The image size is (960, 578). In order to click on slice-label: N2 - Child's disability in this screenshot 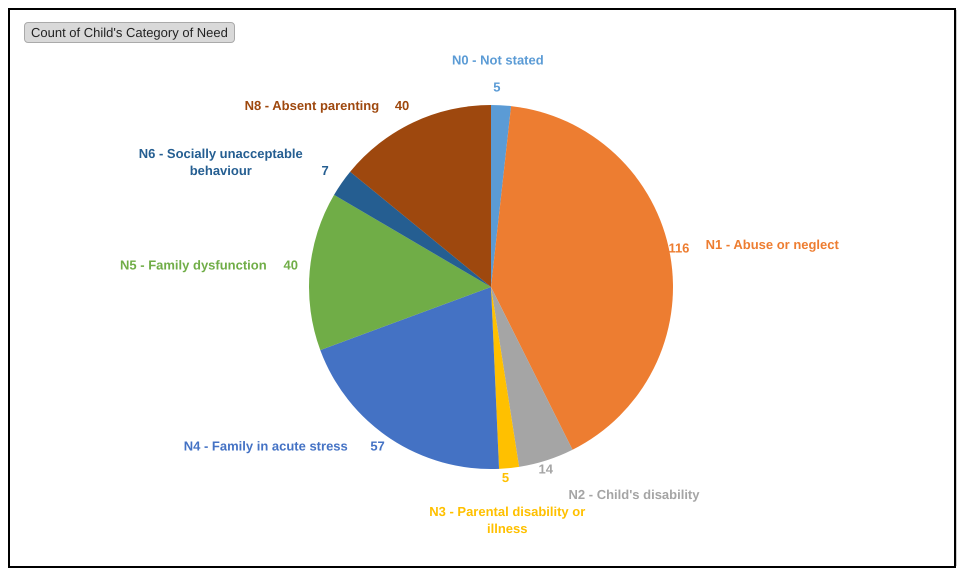, I will do `click(634, 494)`.